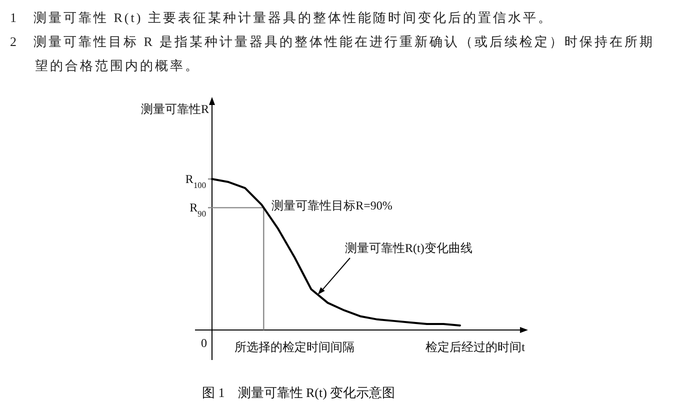 The width and height of the screenshot is (680, 417). I want to click on text: 测量可靠性R, so click(174, 109).